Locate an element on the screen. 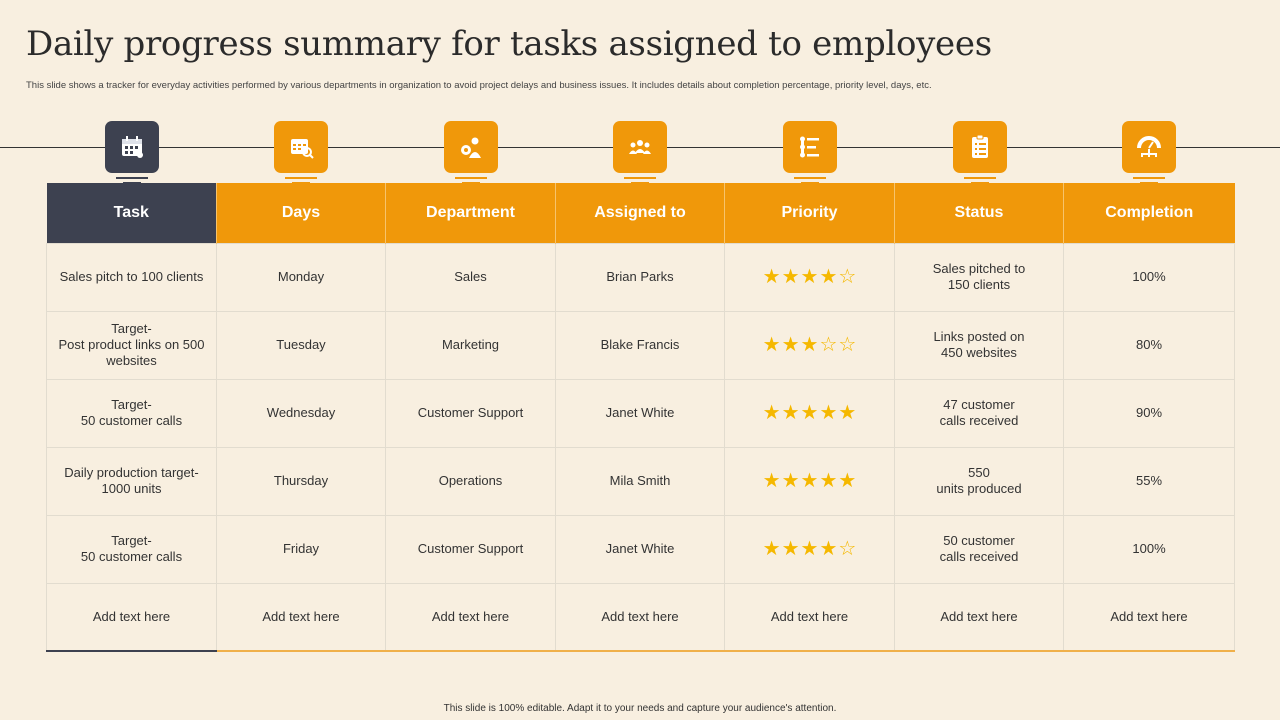 The image size is (1280, 720). days-icon-wrap is located at coordinates (301, 154).